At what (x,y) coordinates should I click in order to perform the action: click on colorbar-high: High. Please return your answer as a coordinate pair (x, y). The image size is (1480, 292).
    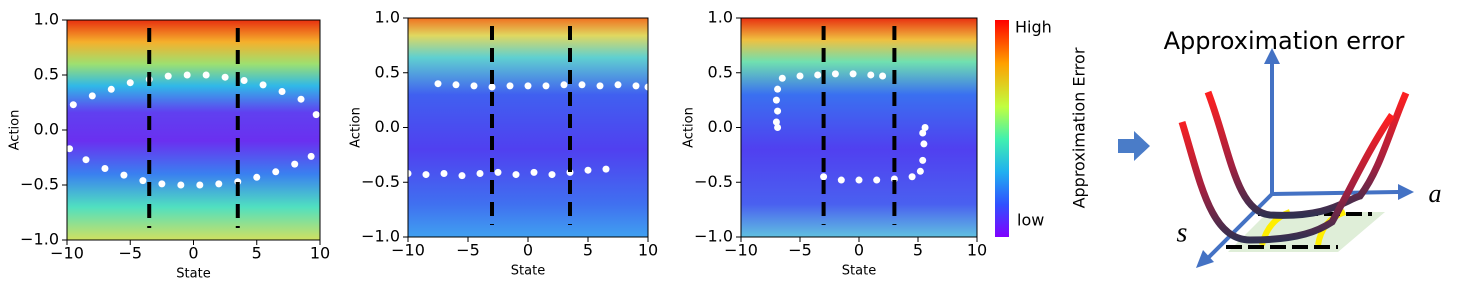
    Looking at the image, I should click on (1033, 27).